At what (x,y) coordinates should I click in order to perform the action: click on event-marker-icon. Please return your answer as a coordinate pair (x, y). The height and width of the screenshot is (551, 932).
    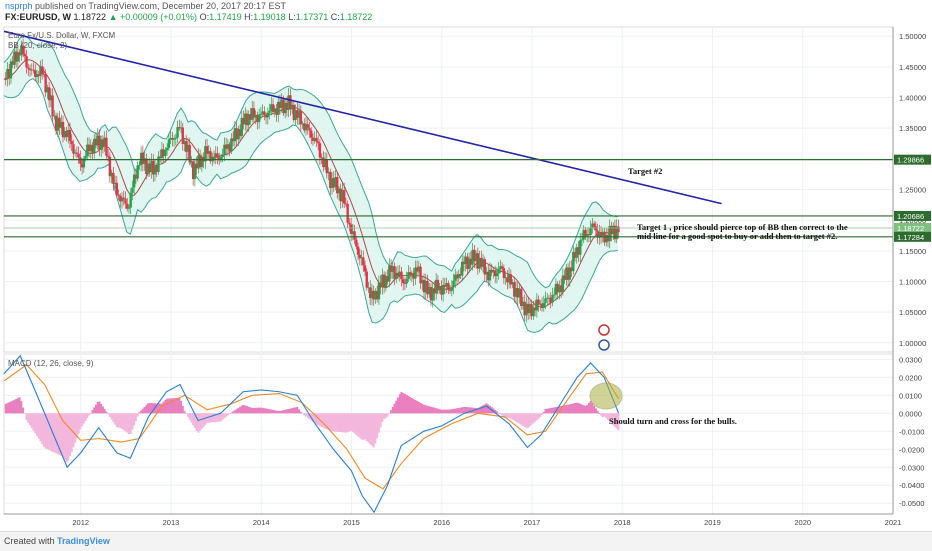
    Looking at the image, I should click on (604, 330).